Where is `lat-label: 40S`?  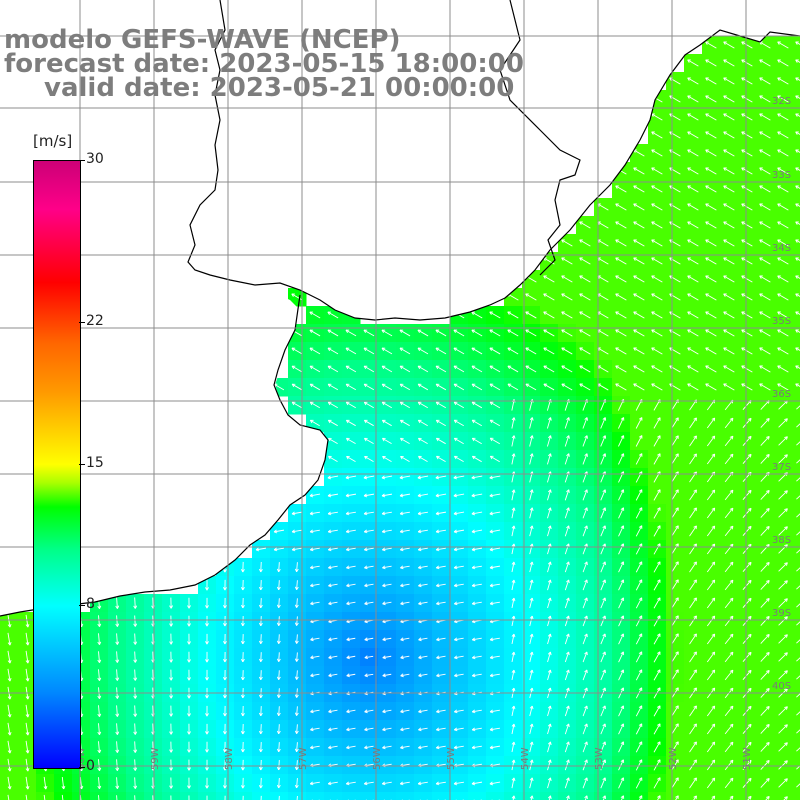
lat-label: 40S is located at coordinates (781, 686).